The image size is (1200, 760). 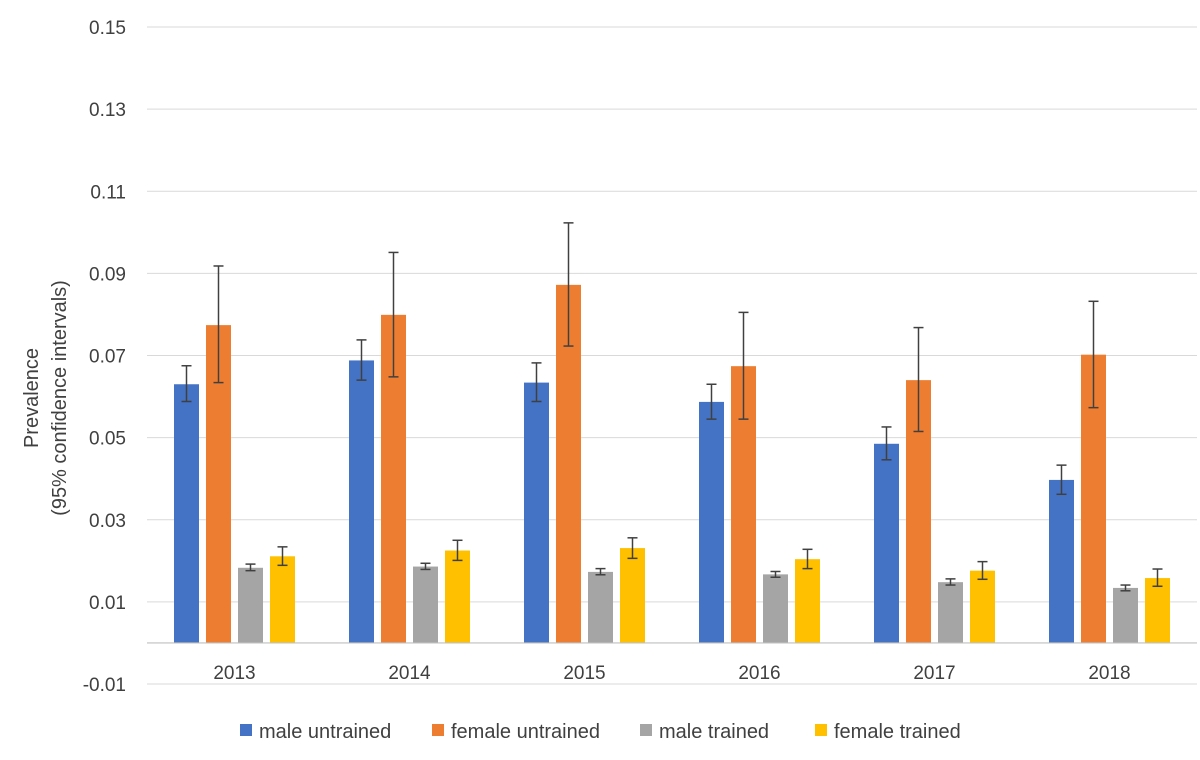 I want to click on y-tick-label: -0.01, so click(x=104, y=685).